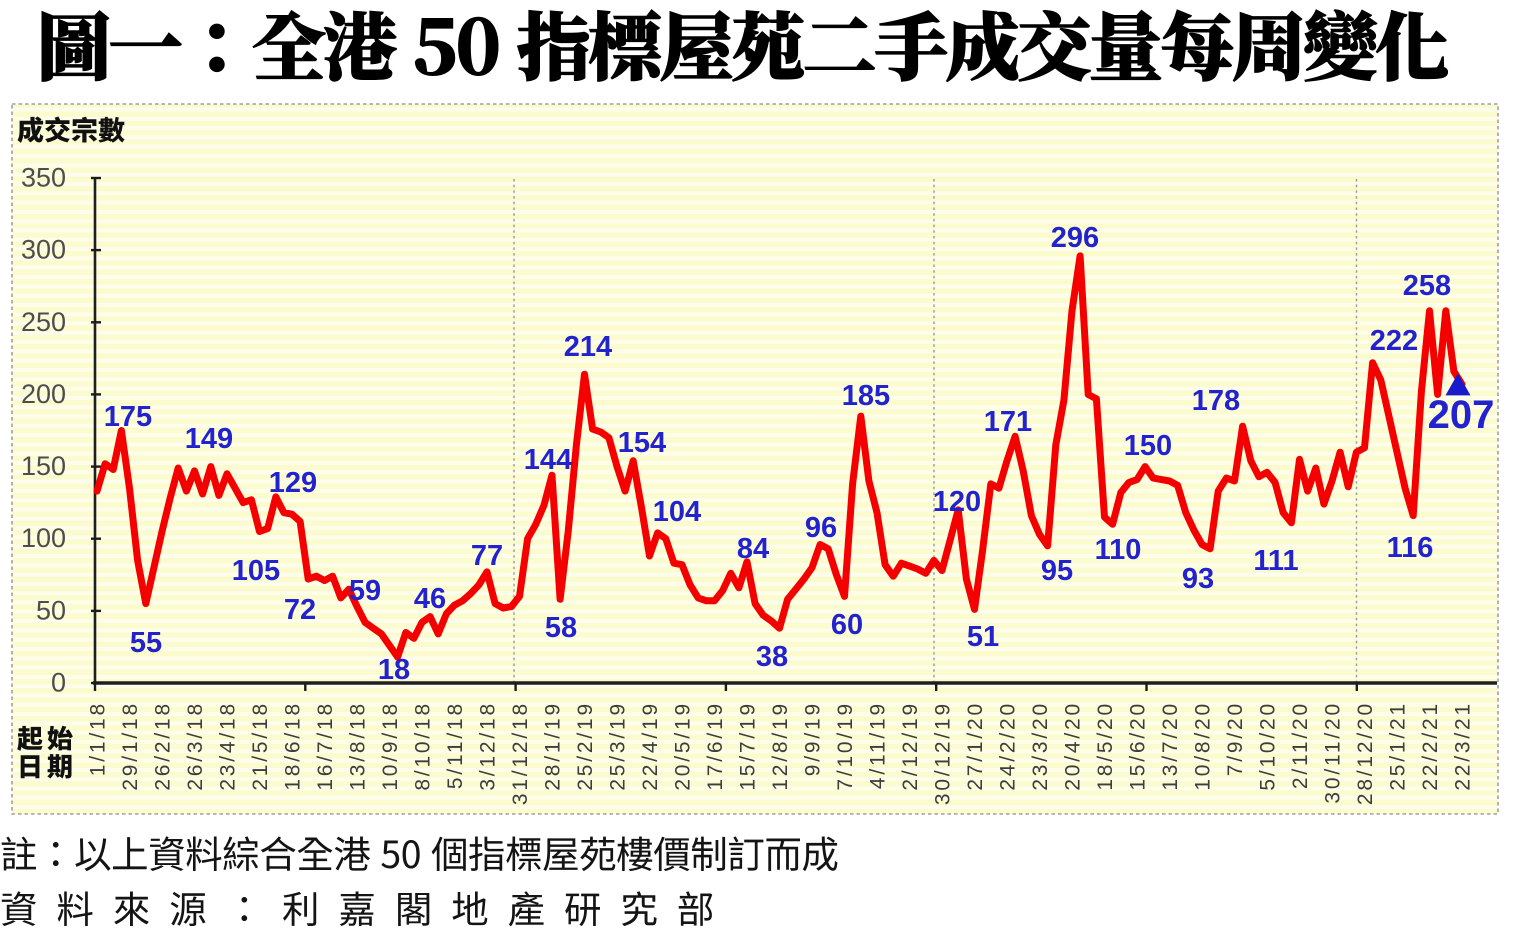  What do you see at coordinates (943, 753) in the screenshot?
I see `svg-text: 30/12/19` at bounding box center [943, 753].